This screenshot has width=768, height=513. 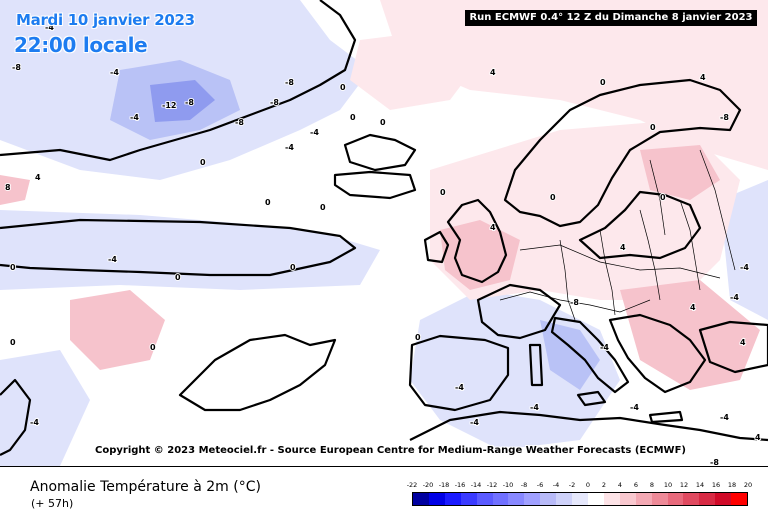 I want to click on atlantic-land-north, so click(x=178, y=247).